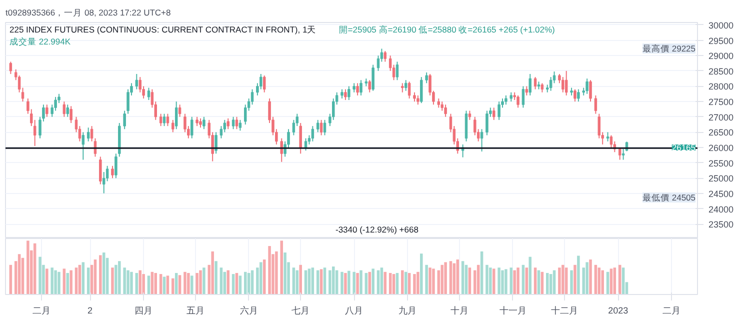 This screenshot has width=740, height=320. I want to click on y-tick-label: 23500, so click(721, 225).